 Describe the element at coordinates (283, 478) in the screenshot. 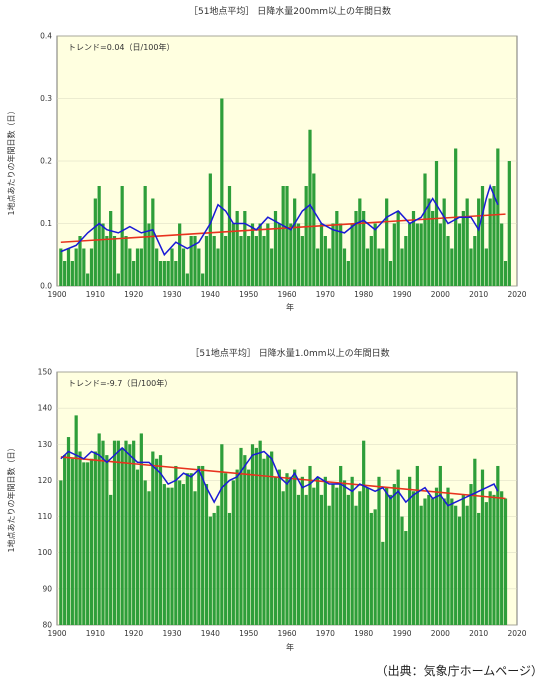

I see `chart2-trend-line` at that location.